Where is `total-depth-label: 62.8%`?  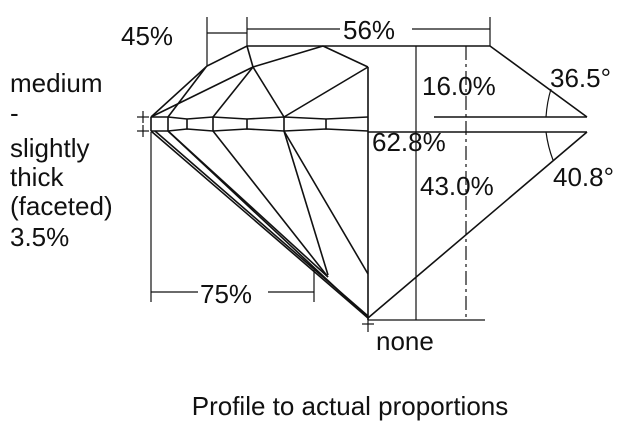
total-depth-label: 62.8% is located at coordinates (409, 142).